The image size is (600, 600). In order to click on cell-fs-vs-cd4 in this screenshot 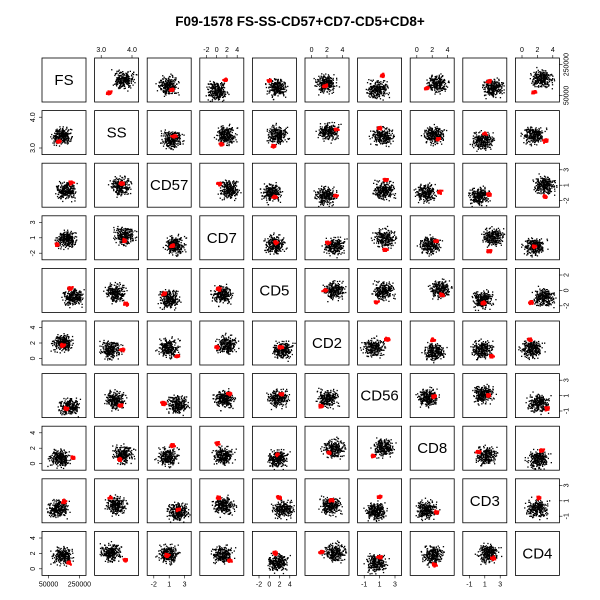, I will do `click(537, 80)`.